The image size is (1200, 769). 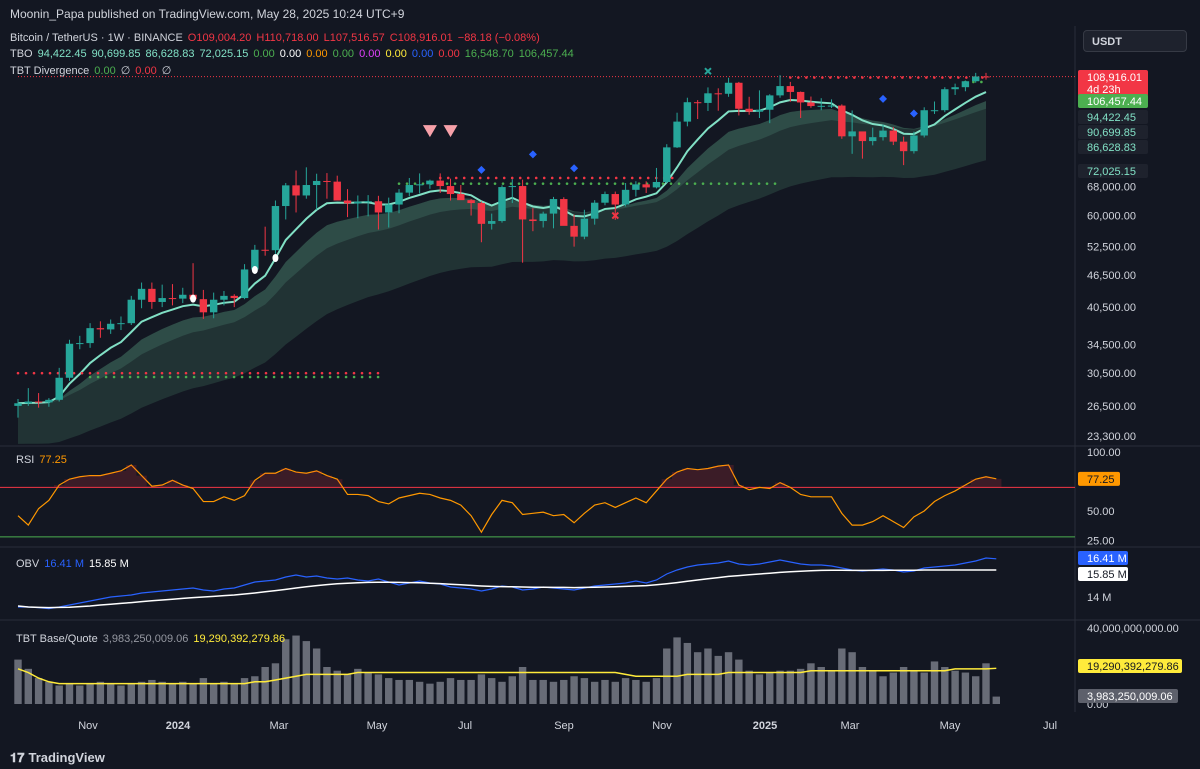 I want to click on time-tick: May, so click(x=950, y=726).